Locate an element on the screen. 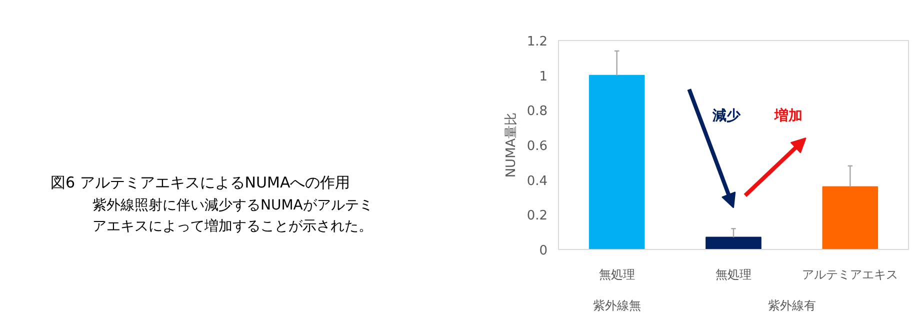 This screenshot has height=315, width=918. y-tick-label: 0.2 is located at coordinates (537, 216).